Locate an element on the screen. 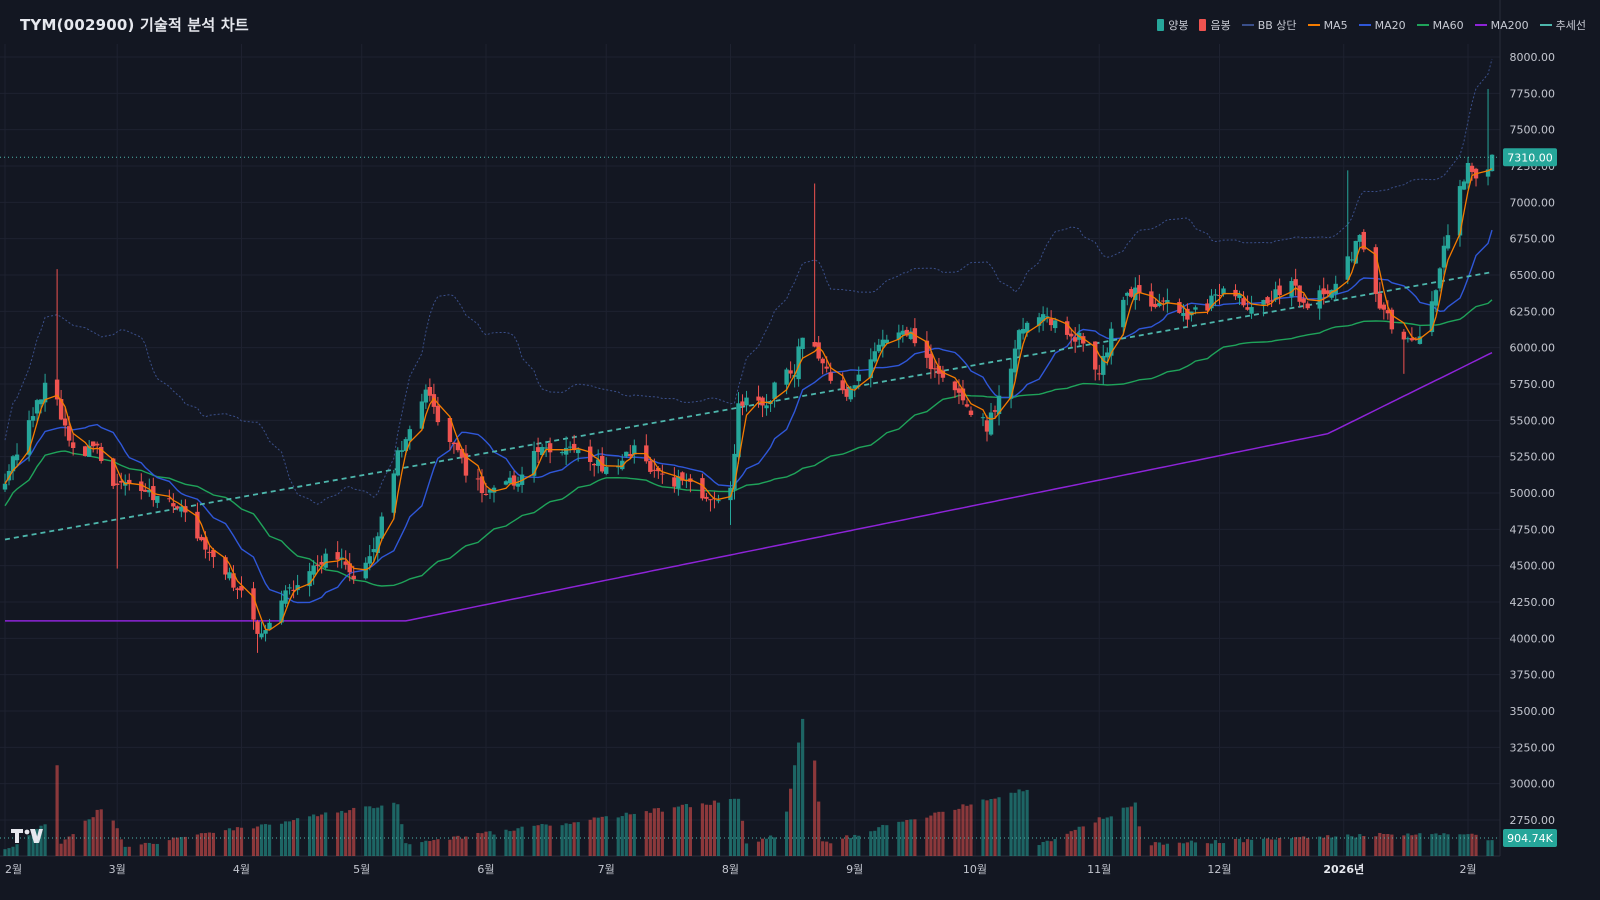  y-tick-label-10: 5500.00 is located at coordinates (1533, 420).